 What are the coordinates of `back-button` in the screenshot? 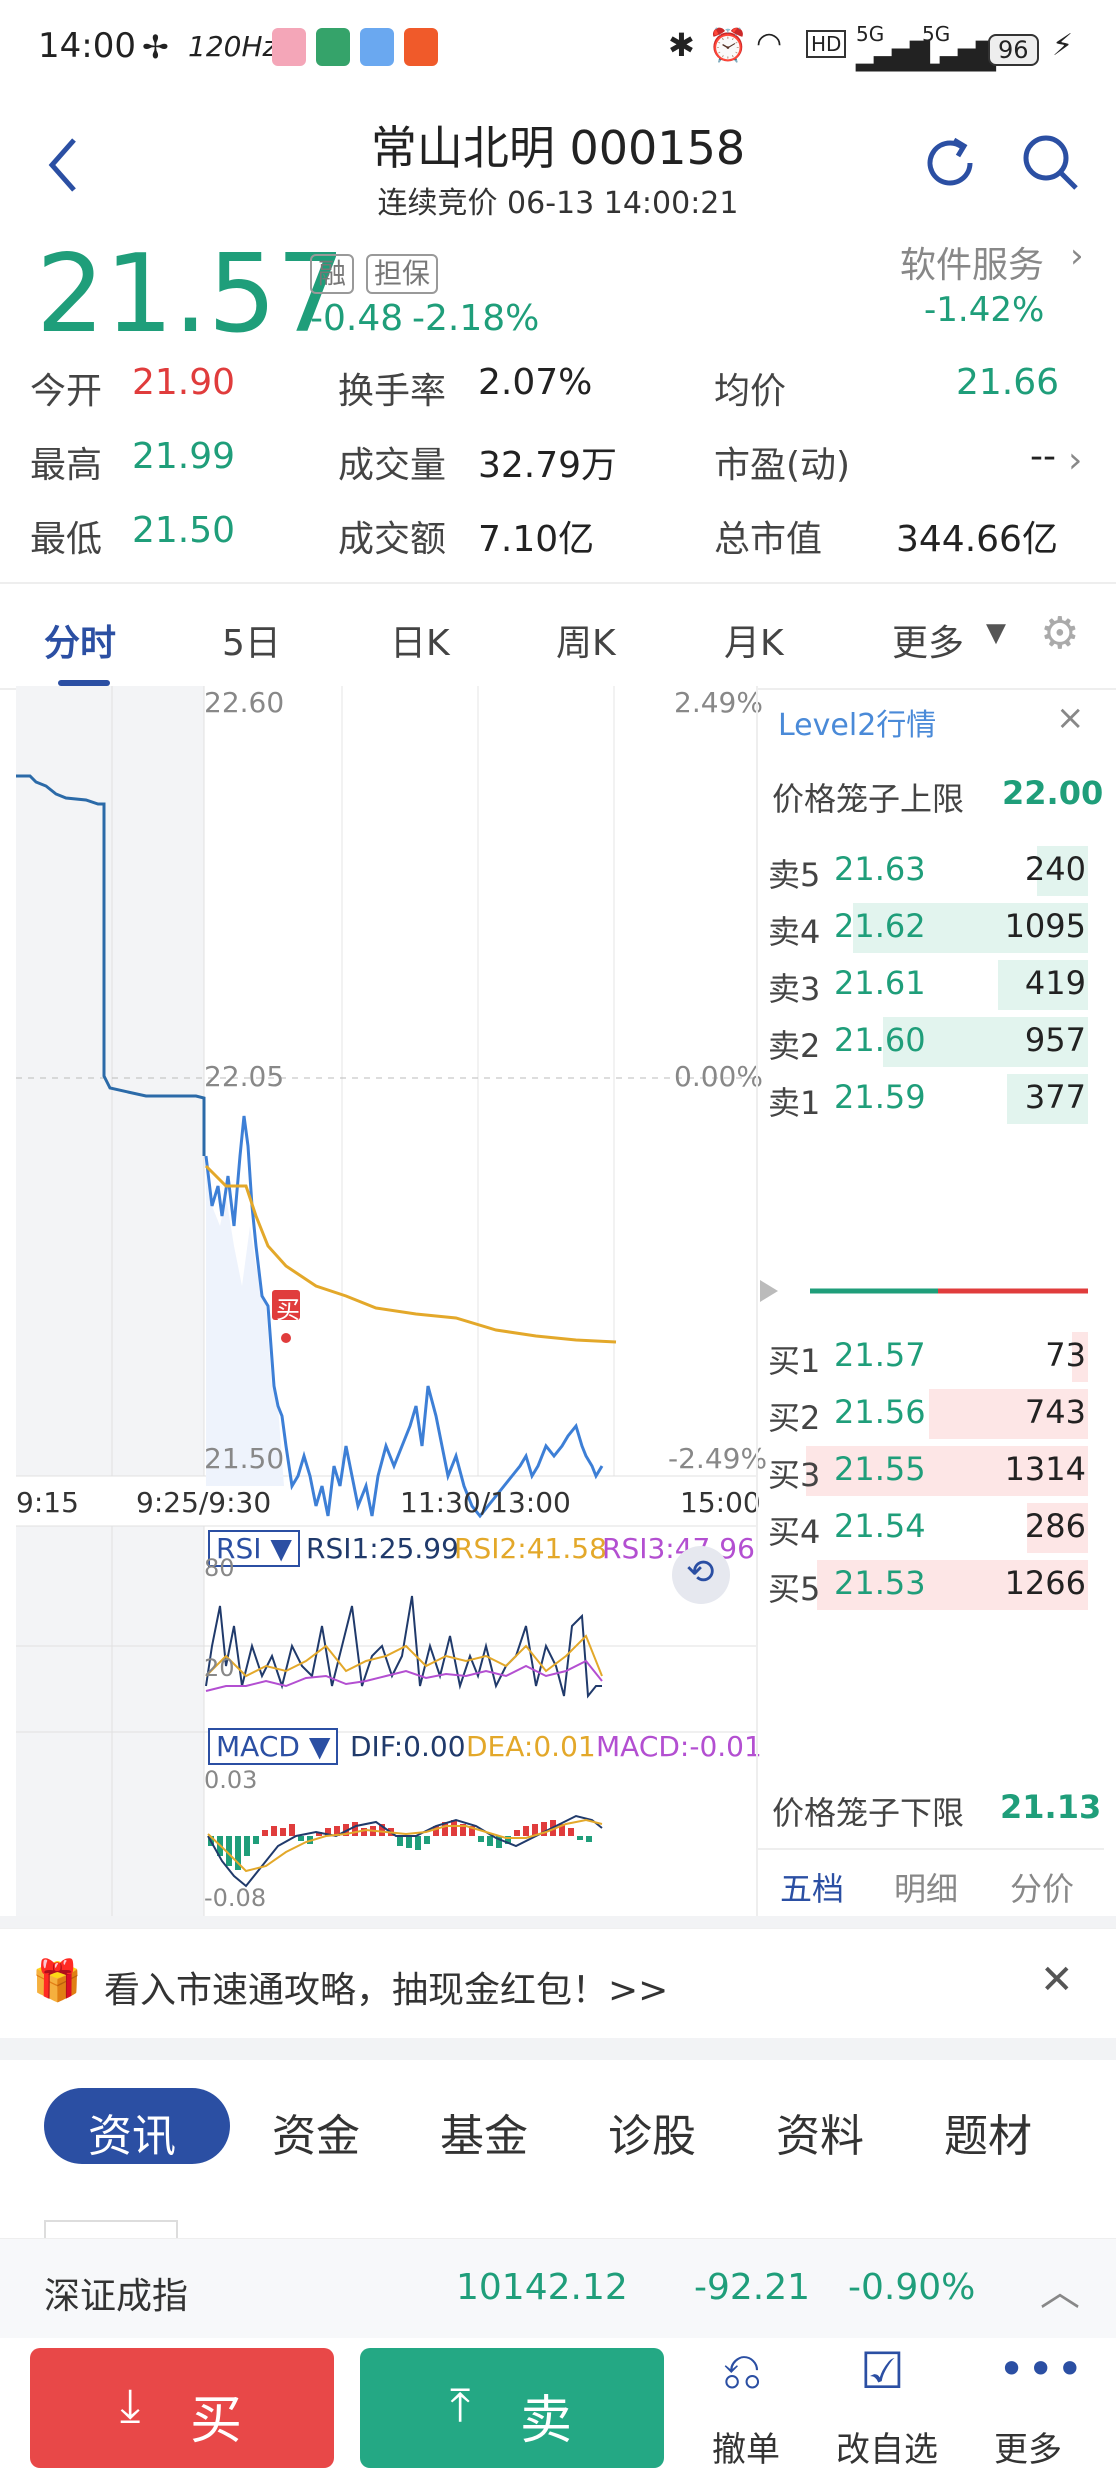 It's located at (65, 165).